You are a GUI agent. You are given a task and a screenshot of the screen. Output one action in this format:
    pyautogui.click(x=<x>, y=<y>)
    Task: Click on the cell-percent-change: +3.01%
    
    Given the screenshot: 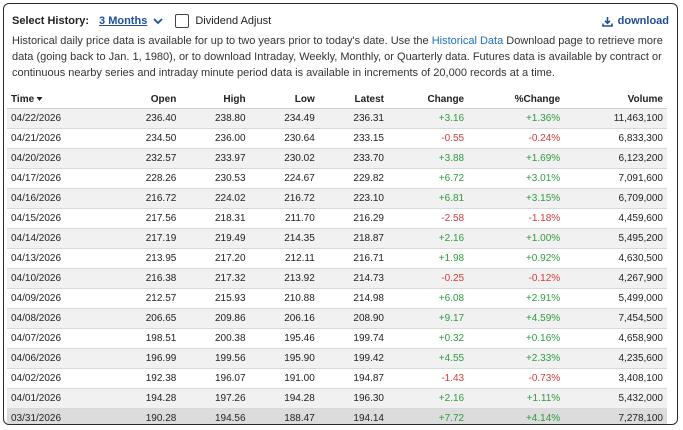 What is the action you would take?
    pyautogui.click(x=516, y=178)
    